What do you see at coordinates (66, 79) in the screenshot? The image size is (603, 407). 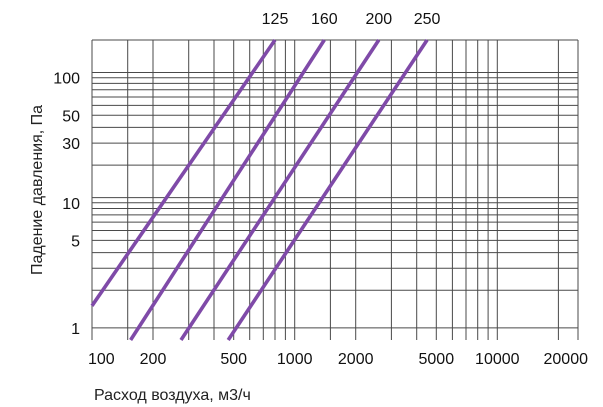 I see `y-tick-label: 100` at bounding box center [66, 79].